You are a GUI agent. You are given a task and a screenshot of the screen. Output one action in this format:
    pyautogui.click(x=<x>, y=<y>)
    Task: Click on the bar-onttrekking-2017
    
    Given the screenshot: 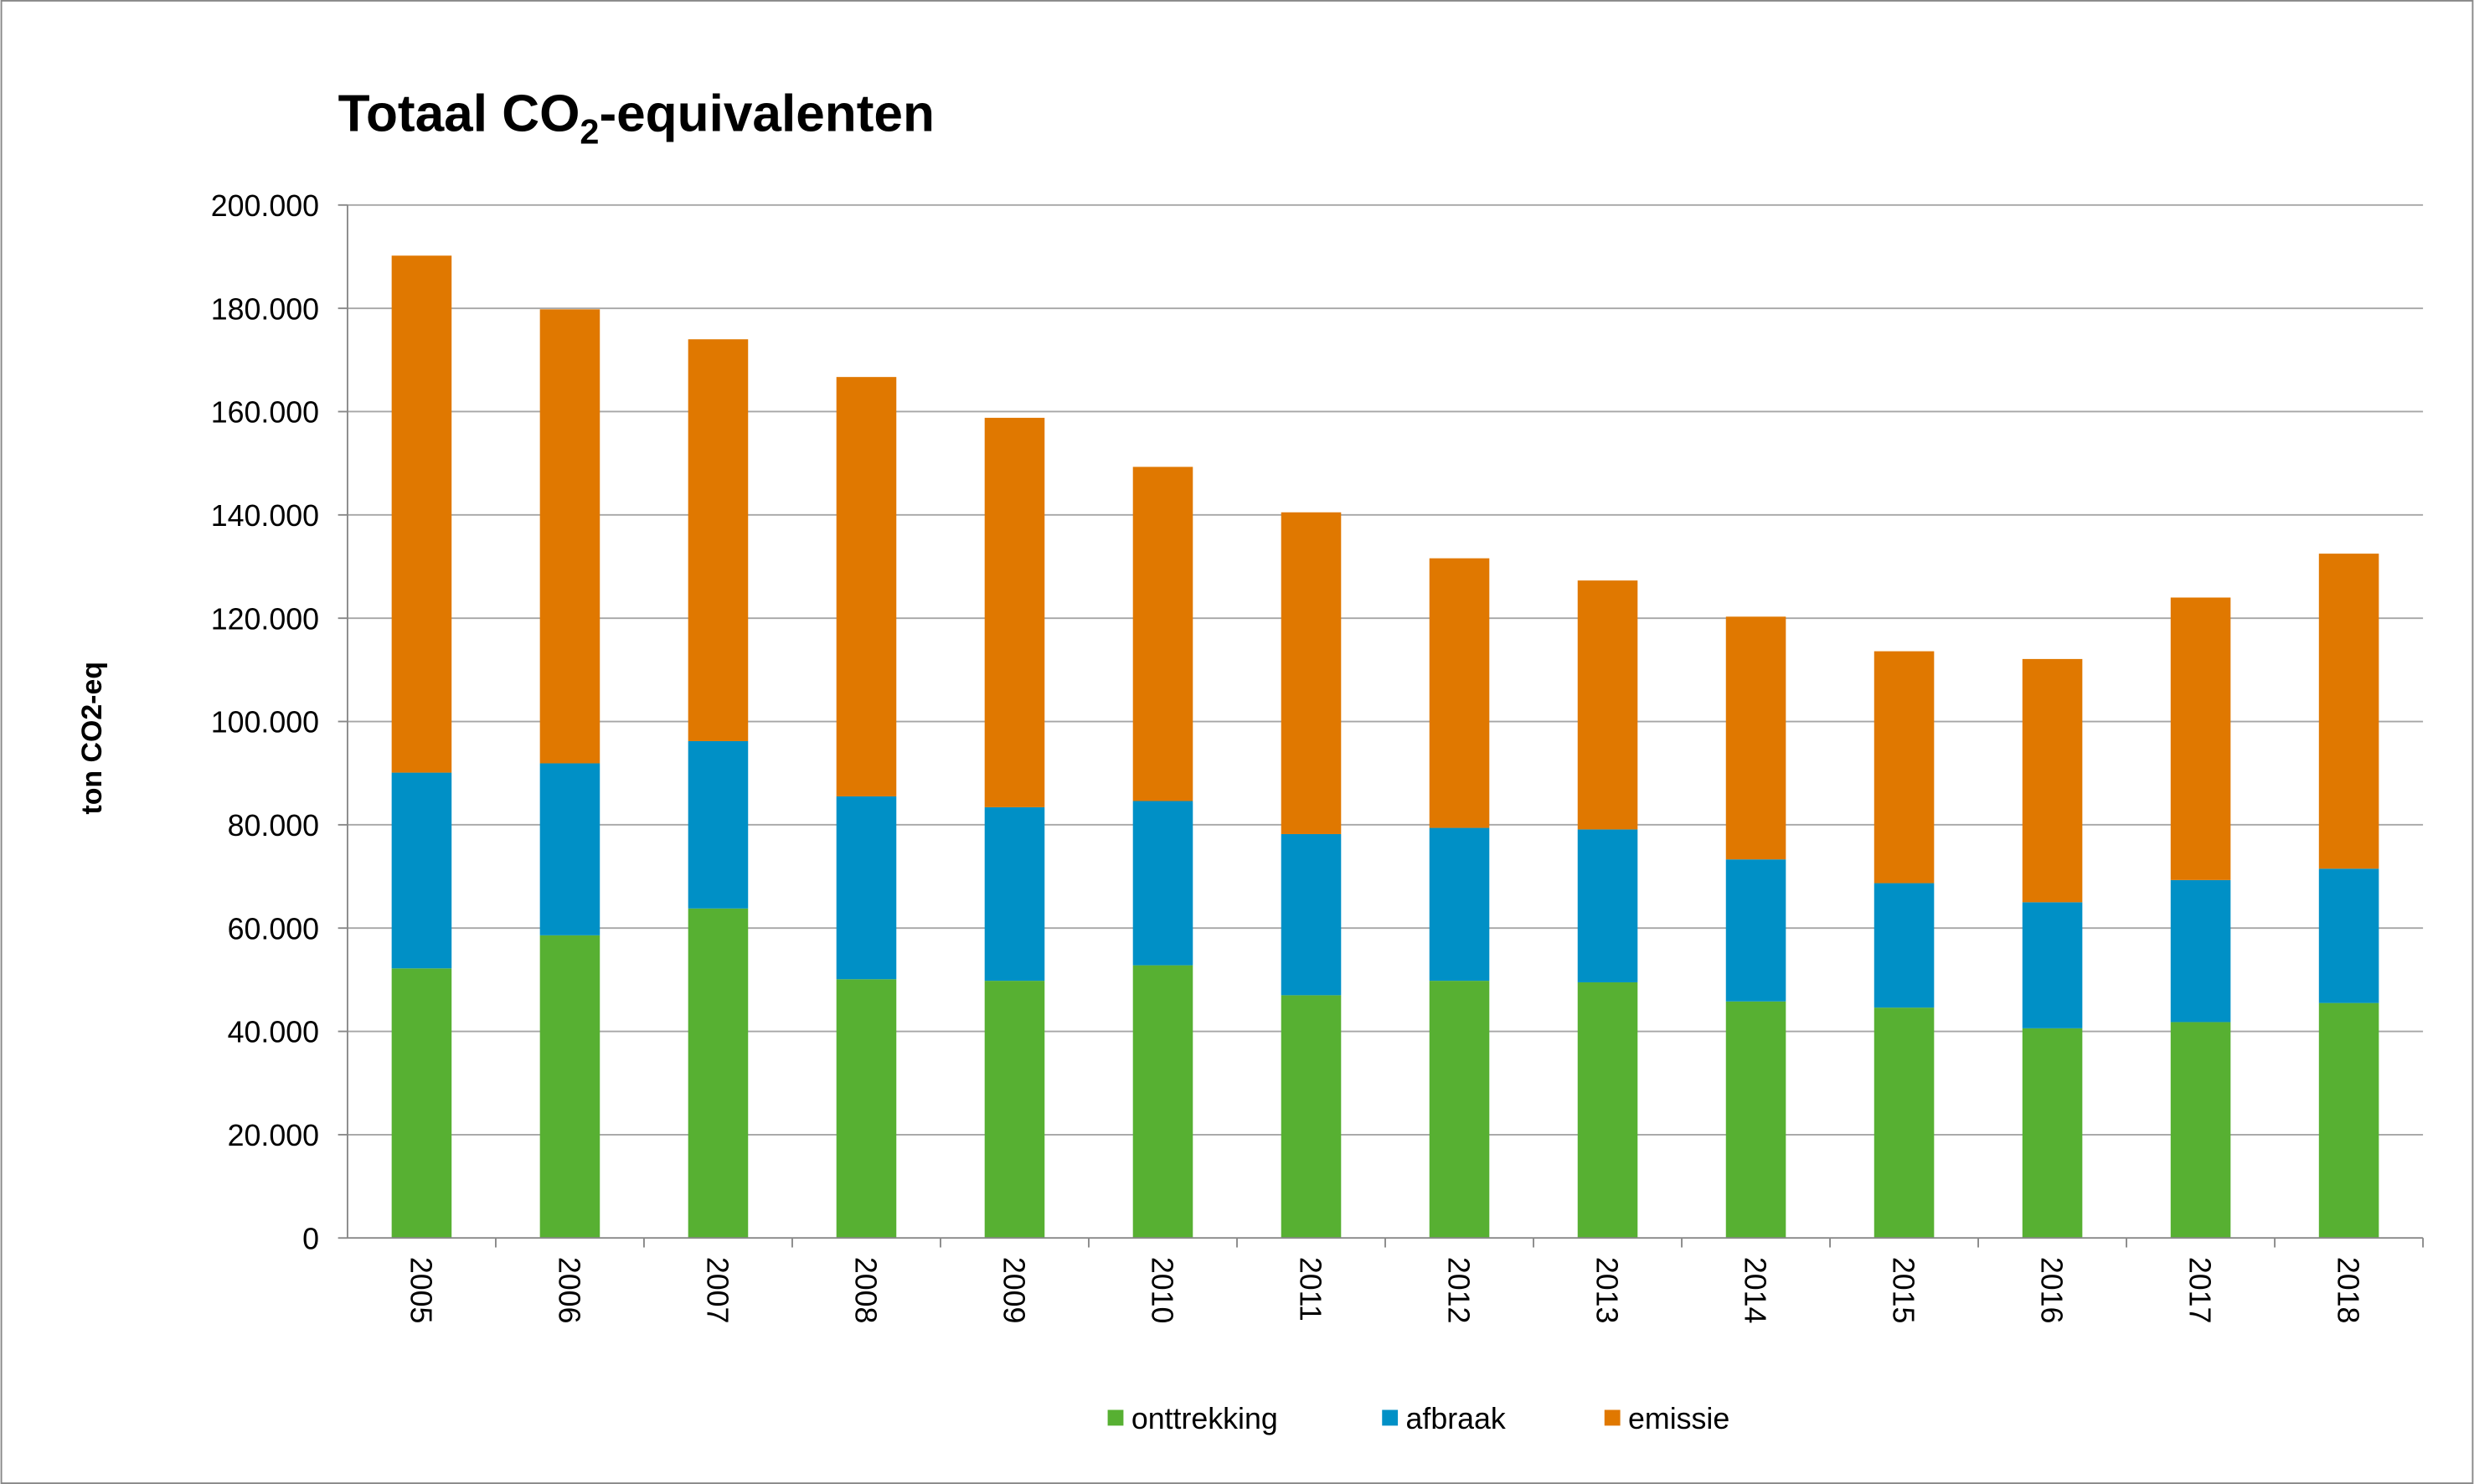 What is the action you would take?
    pyautogui.click(x=2200, y=1130)
    